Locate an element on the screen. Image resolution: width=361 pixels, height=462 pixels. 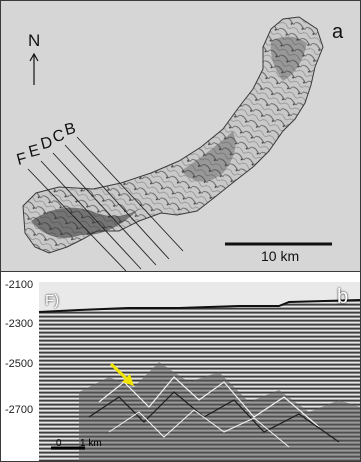
y-tick: -2300 is located at coordinates (19, 324).